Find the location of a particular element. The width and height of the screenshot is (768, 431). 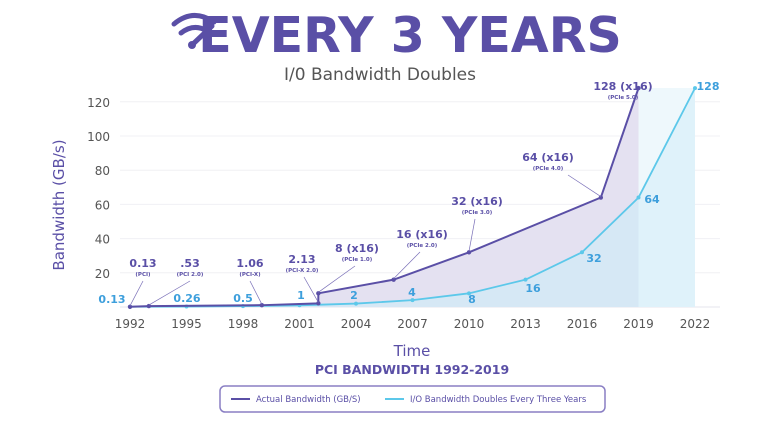

doubling-label: 0.13 is located at coordinates (111, 299).